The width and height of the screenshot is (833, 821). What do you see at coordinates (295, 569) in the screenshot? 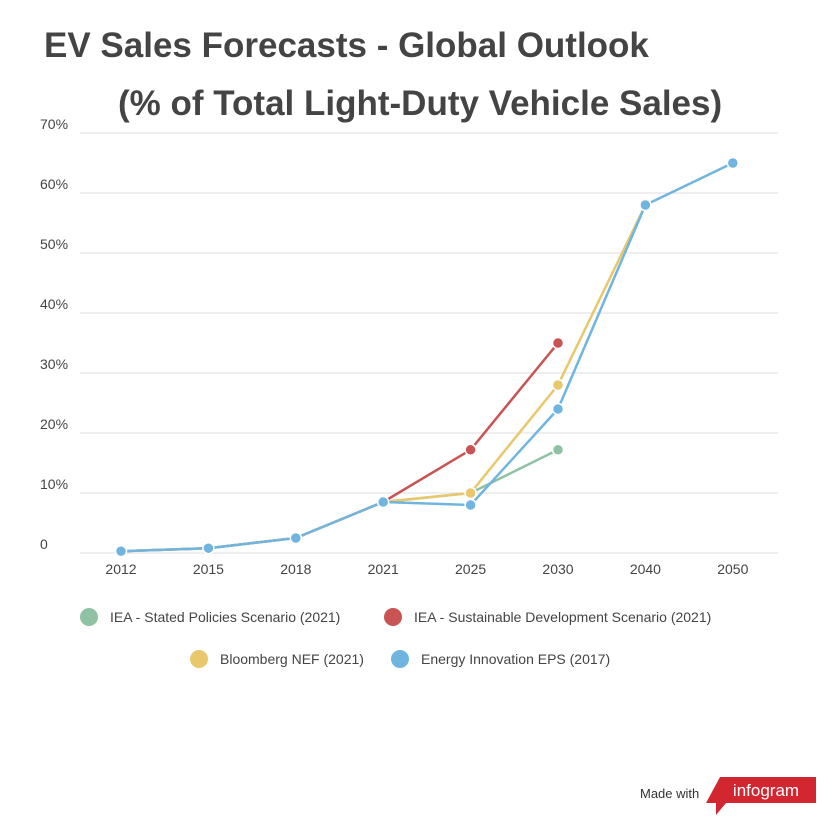
I see `x-tick-label: 2018` at bounding box center [295, 569].